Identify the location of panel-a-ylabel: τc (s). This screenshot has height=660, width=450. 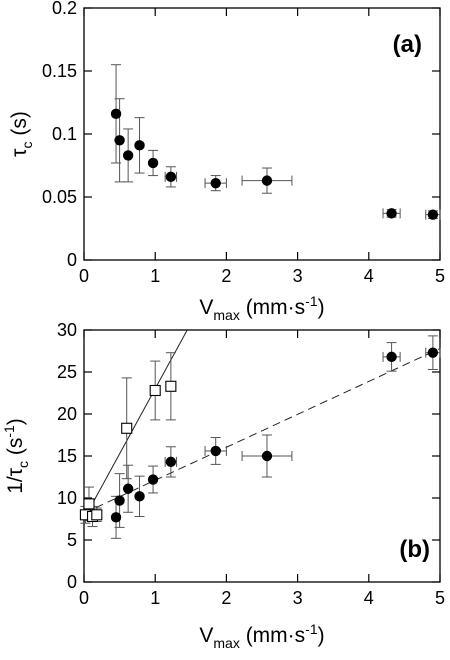
(21, 134).